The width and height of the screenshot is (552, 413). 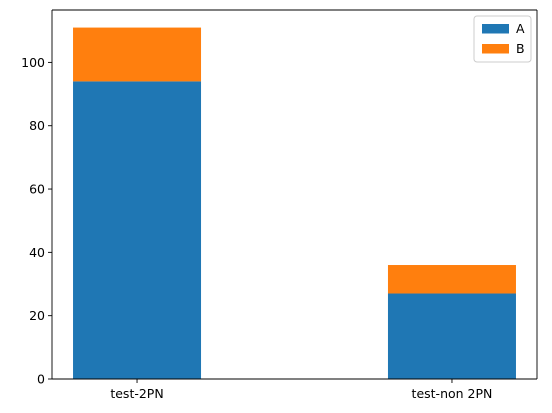 I want to click on y-tick-label-0: 0, so click(x=41, y=379).